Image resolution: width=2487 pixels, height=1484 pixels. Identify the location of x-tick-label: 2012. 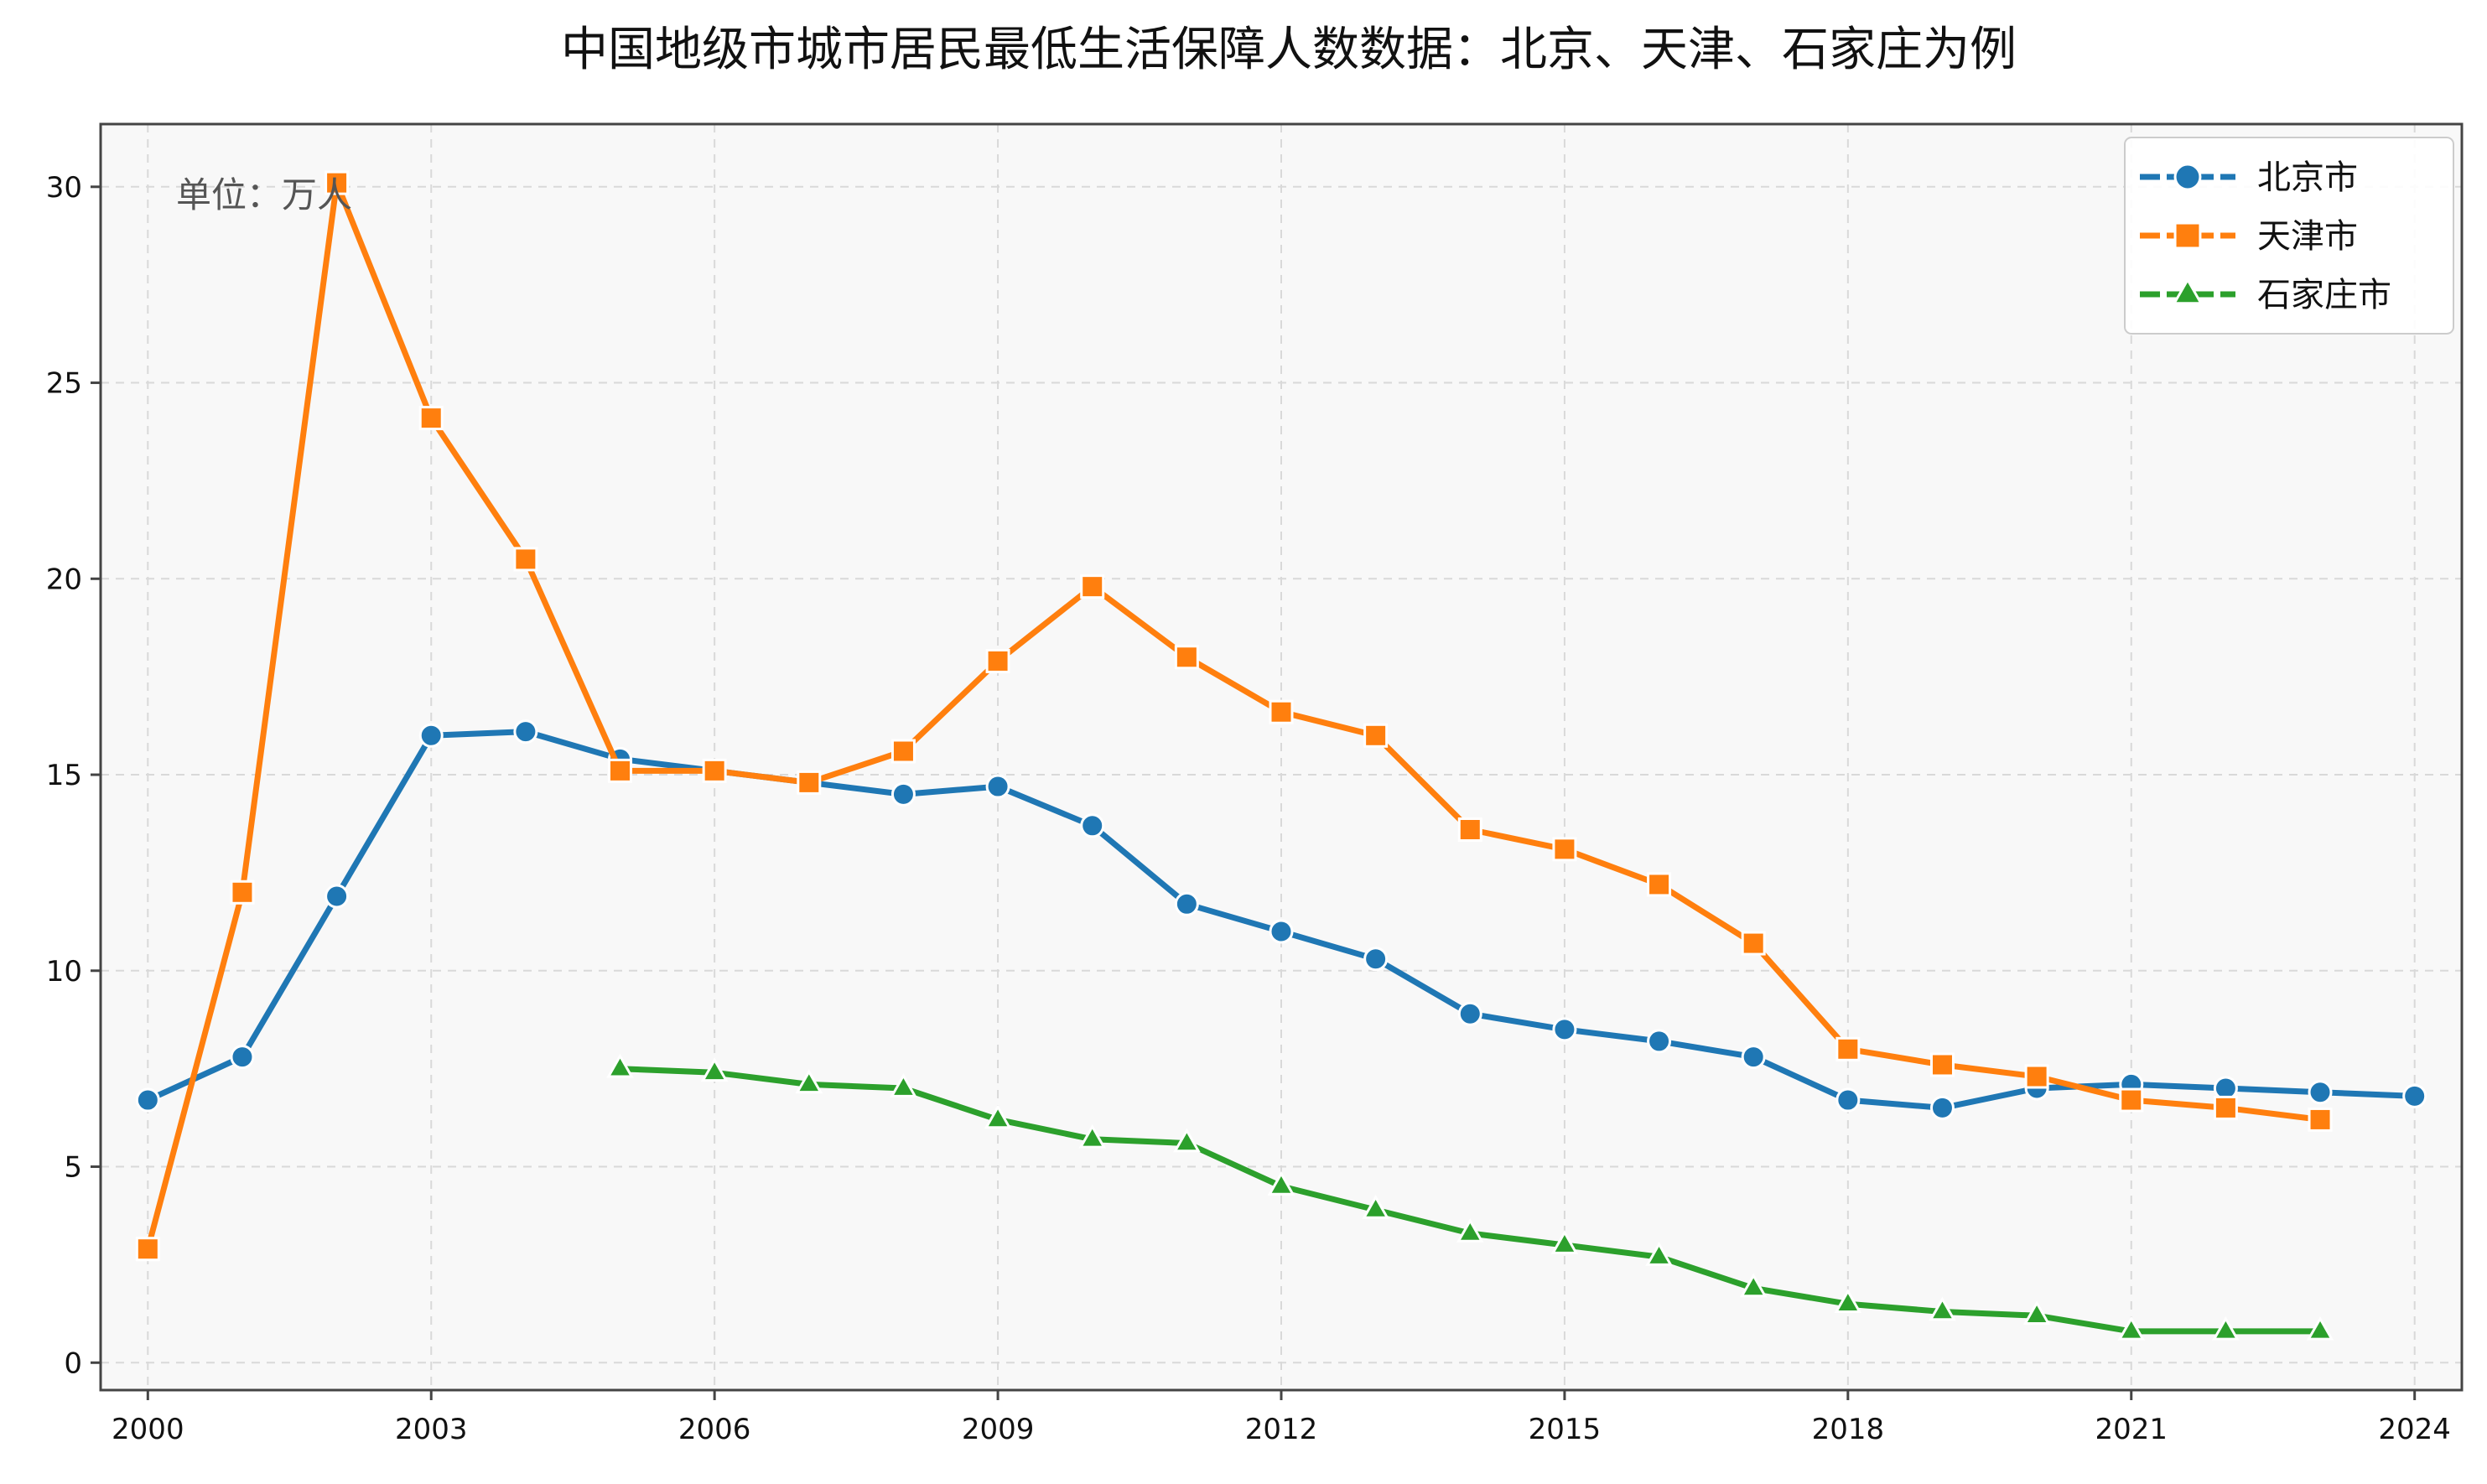
(1281, 1429).